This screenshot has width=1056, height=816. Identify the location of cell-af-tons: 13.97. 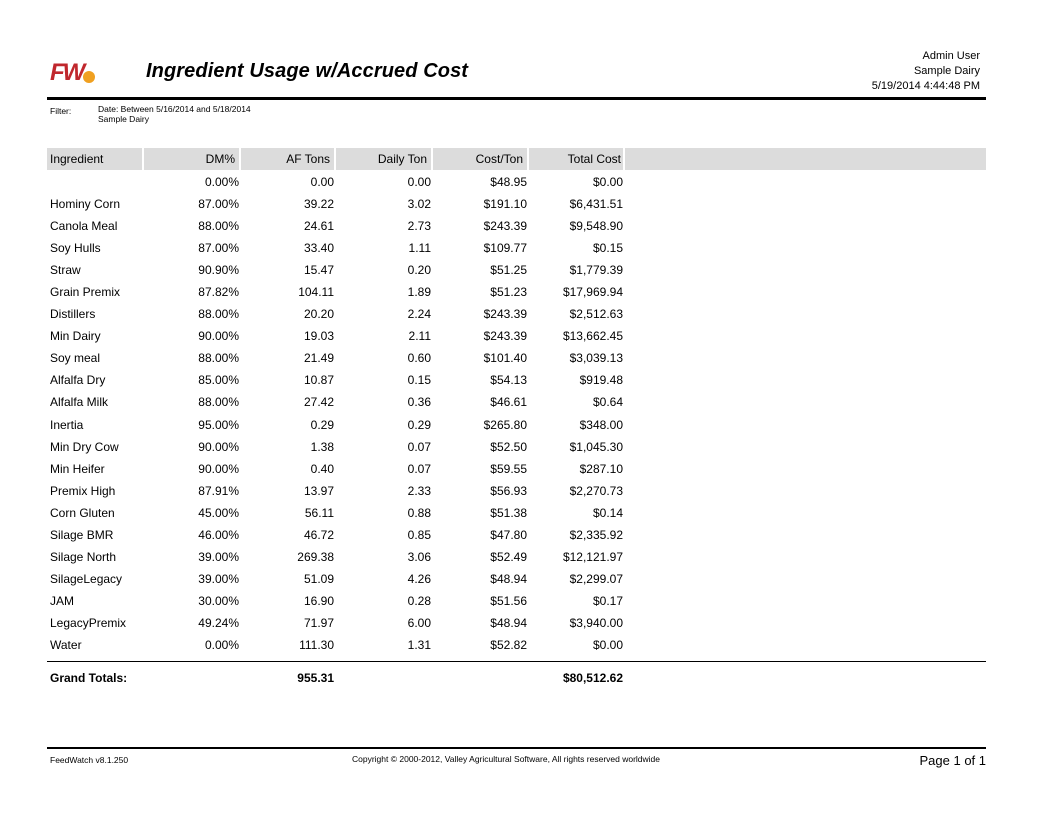
(318, 490).